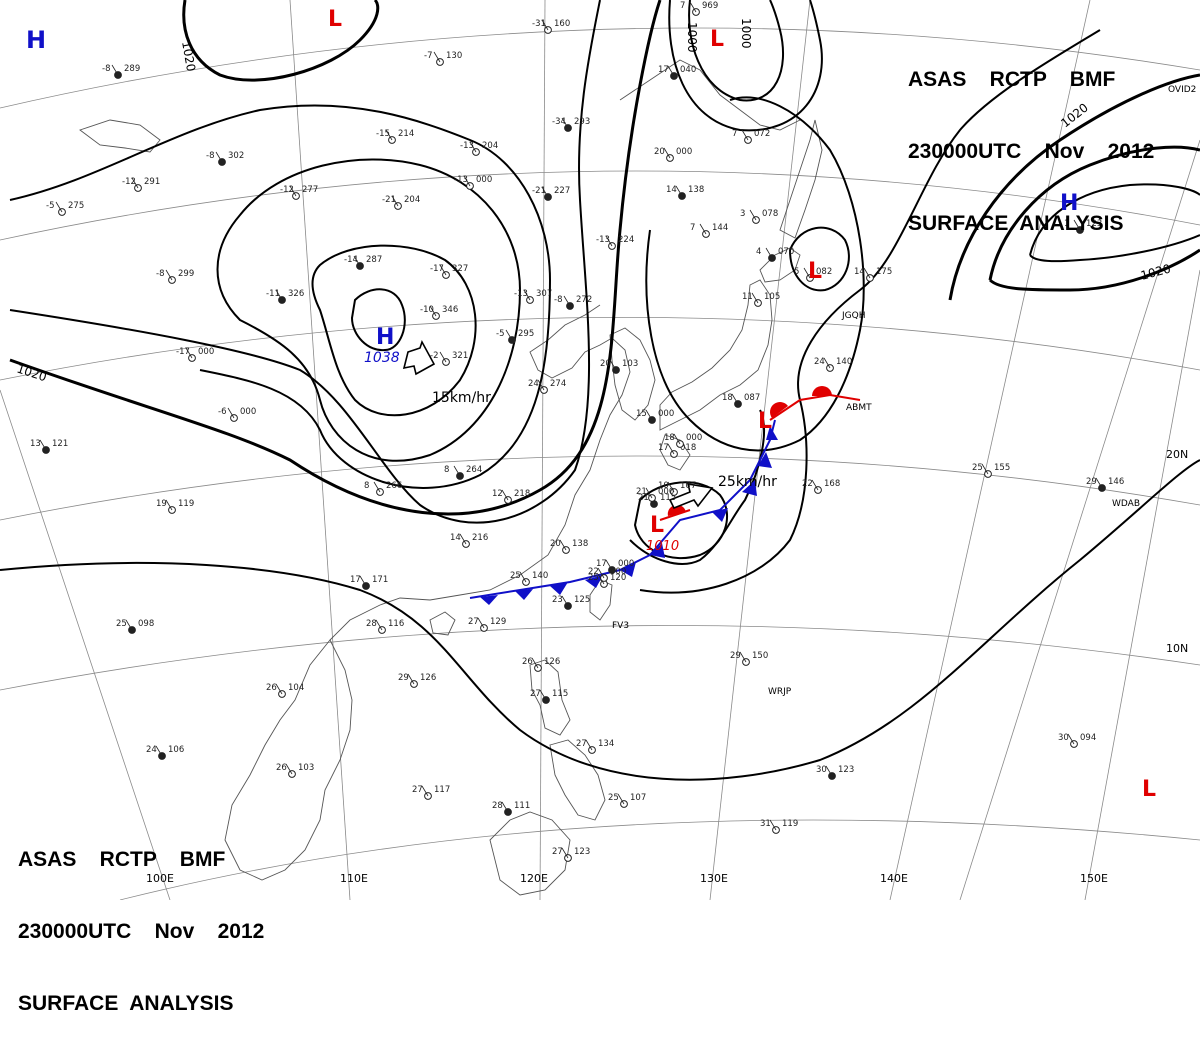 The image size is (1200, 1040). I want to click on station-pressure: 098, so click(146, 624).